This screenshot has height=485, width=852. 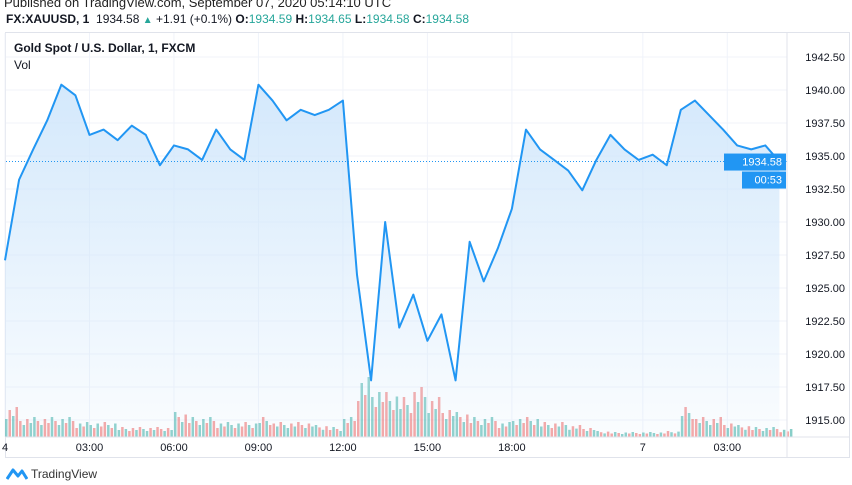 I want to click on time-tick-label: 4, so click(x=5, y=448).